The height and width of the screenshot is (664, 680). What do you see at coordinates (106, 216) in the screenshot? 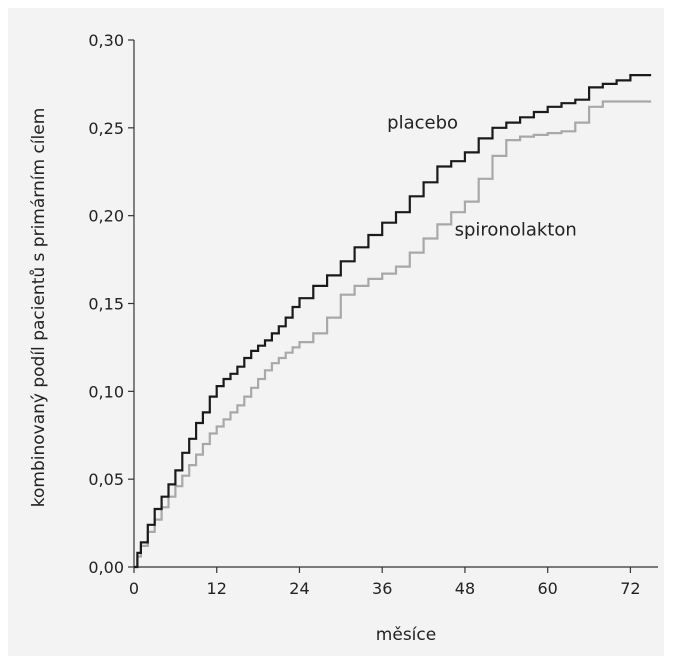
I see `y-tick-label: 0,20` at bounding box center [106, 216].